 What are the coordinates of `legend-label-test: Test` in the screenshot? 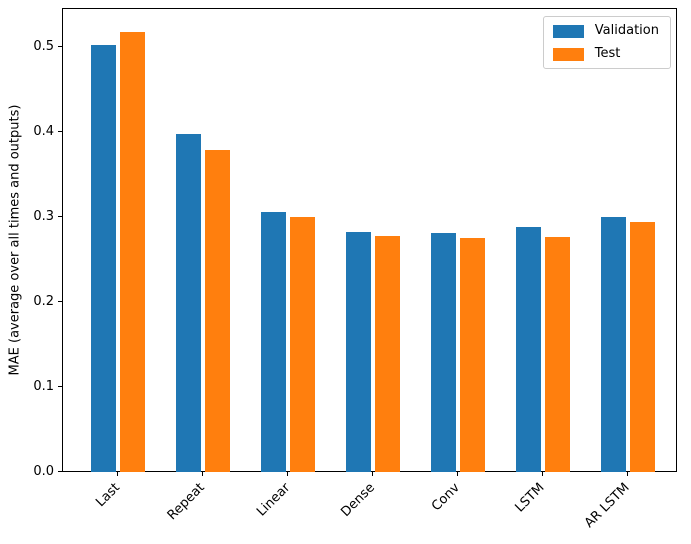 It's located at (607, 53).